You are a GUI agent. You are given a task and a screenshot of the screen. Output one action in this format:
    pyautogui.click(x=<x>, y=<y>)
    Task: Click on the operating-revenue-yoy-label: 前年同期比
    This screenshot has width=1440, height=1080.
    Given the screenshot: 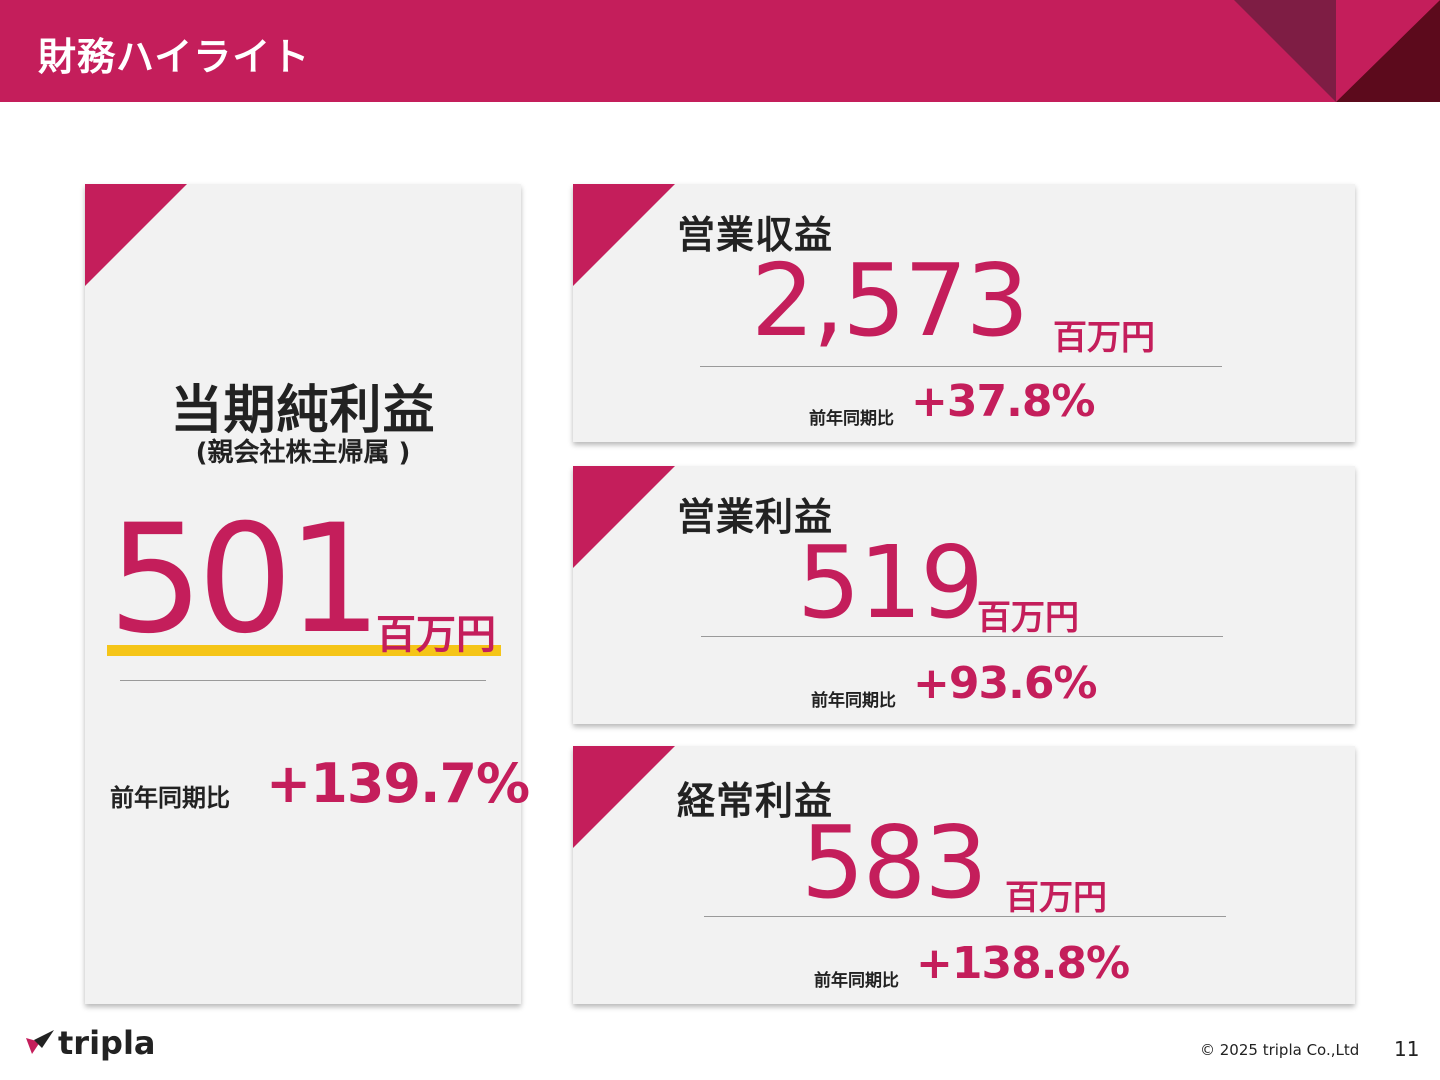 What is the action you would take?
    pyautogui.click(x=851, y=419)
    